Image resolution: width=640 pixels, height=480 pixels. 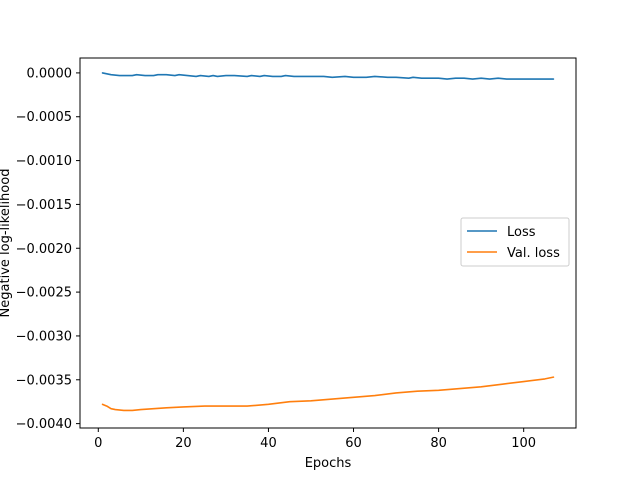 What do you see at coordinates (44, 424) in the screenshot?
I see `y-tick-label: −0.0040` at bounding box center [44, 424].